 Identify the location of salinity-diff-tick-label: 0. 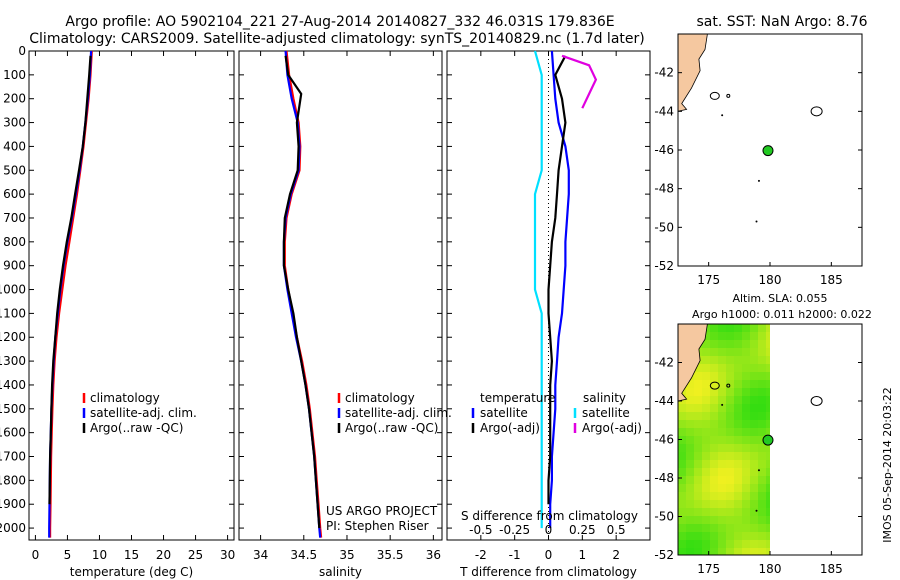
(549, 530).